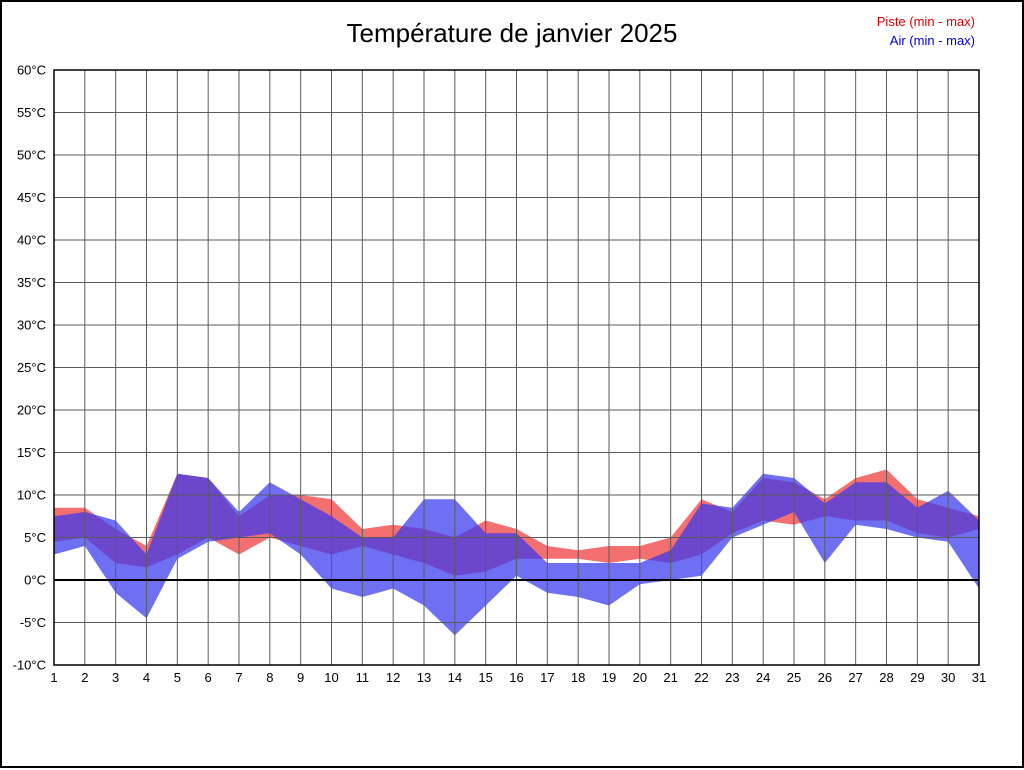 The image size is (1024, 770). What do you see at coordinates (35, 537) in the screenshot?
I see `y-tick-label: 5°C` at bounding box center [35, 537].